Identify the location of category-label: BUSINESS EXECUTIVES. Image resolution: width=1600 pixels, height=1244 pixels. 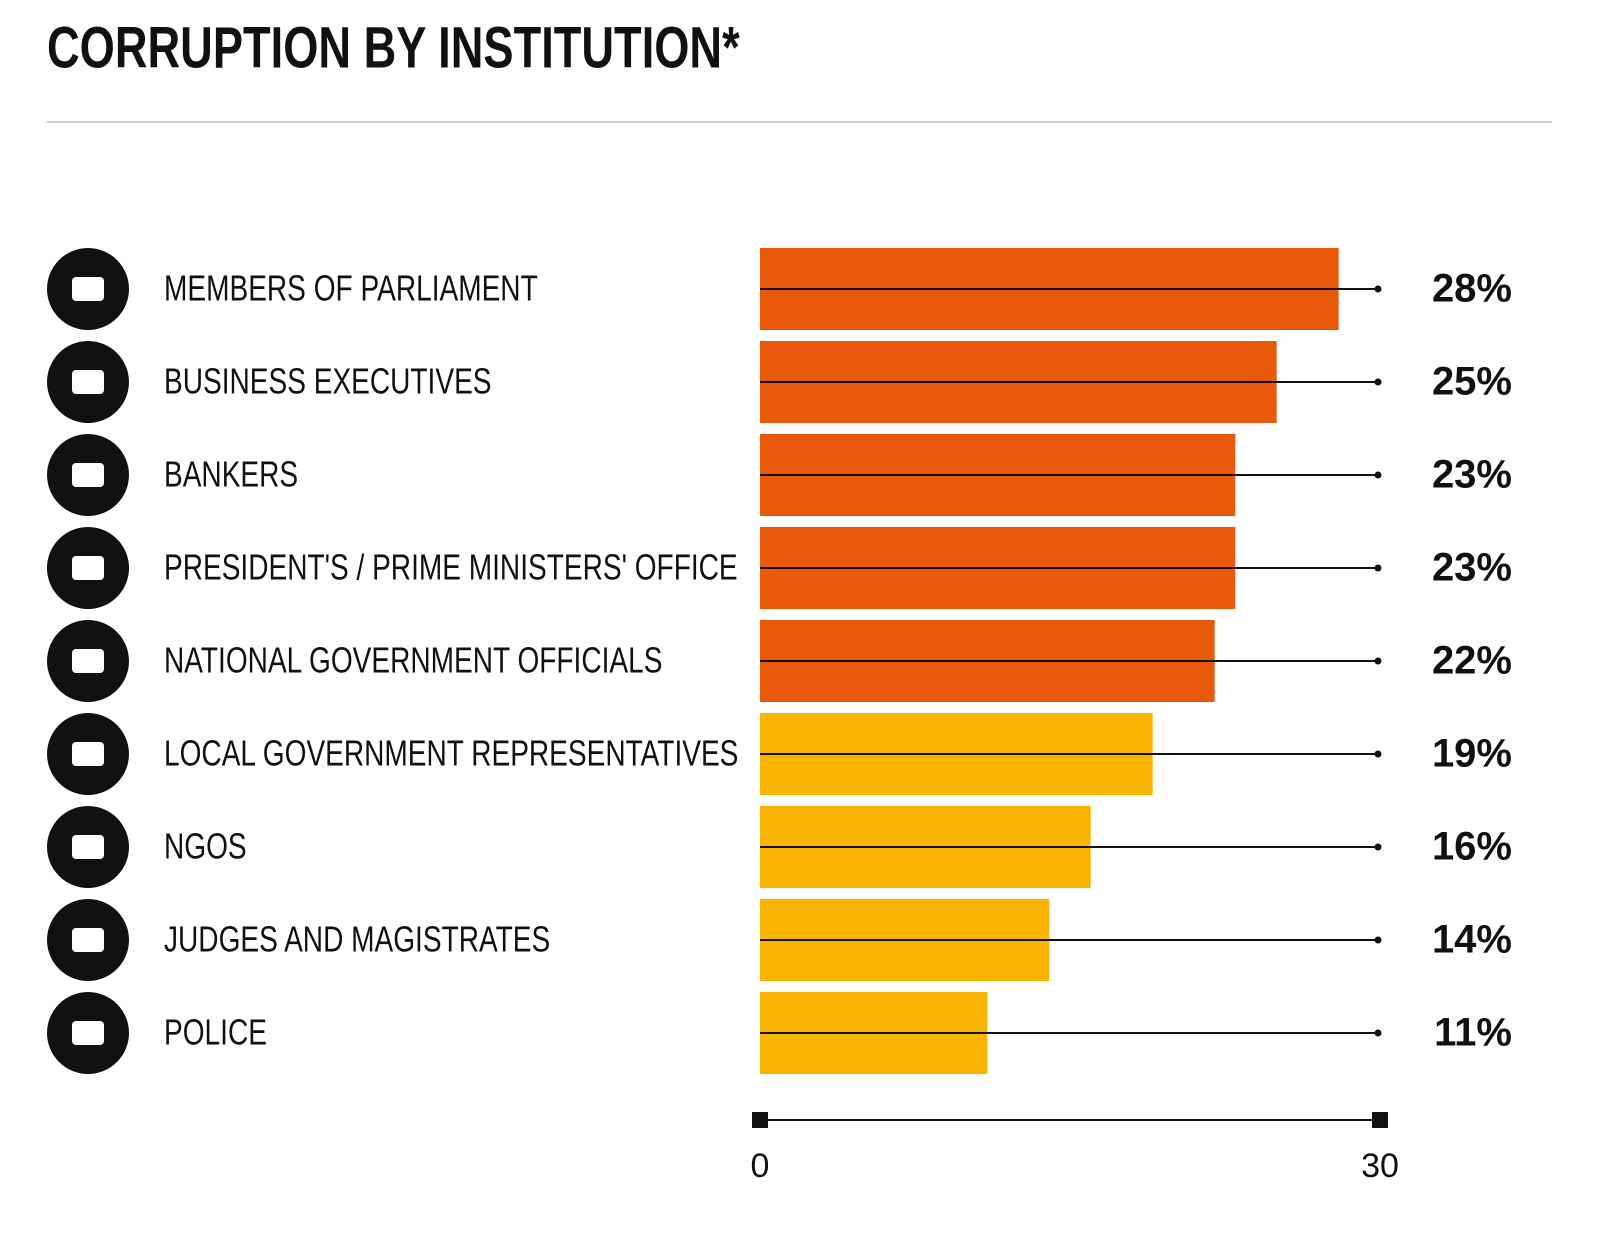
(328, 381).